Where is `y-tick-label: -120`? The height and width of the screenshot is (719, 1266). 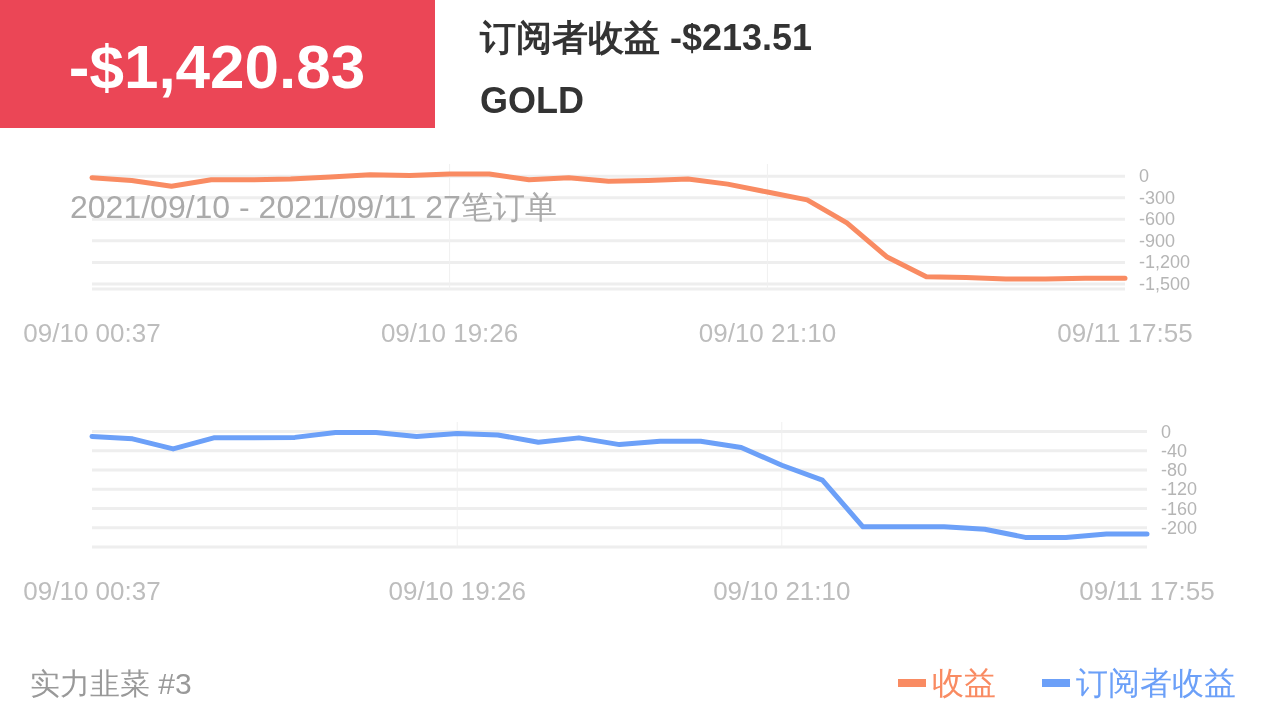 y-tick-label: -120 is located at coordinates (1179, 489).